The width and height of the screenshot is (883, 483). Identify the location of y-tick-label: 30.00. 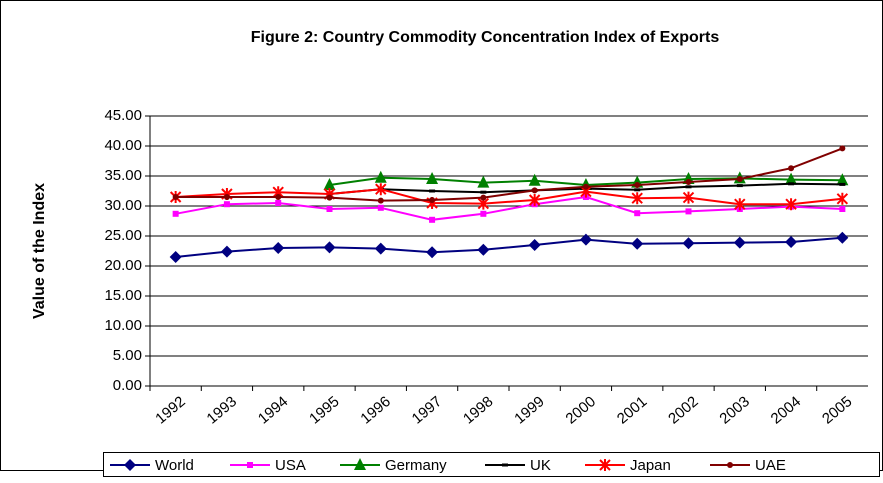
(123, 205).